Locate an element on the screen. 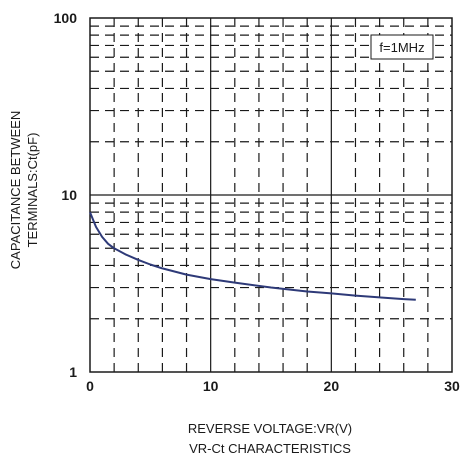 The width and height of the screenshot is (464, 464). x-tick-label: 30 is located at coordinates (452, 386).